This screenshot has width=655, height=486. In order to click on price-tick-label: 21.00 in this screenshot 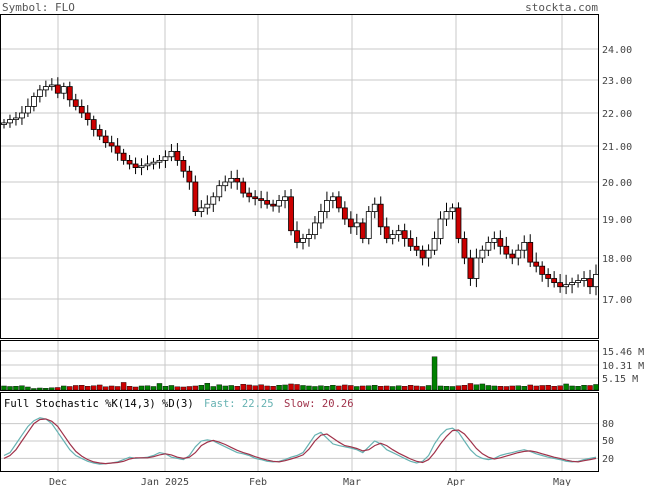, I will do `click(617, 147)`.